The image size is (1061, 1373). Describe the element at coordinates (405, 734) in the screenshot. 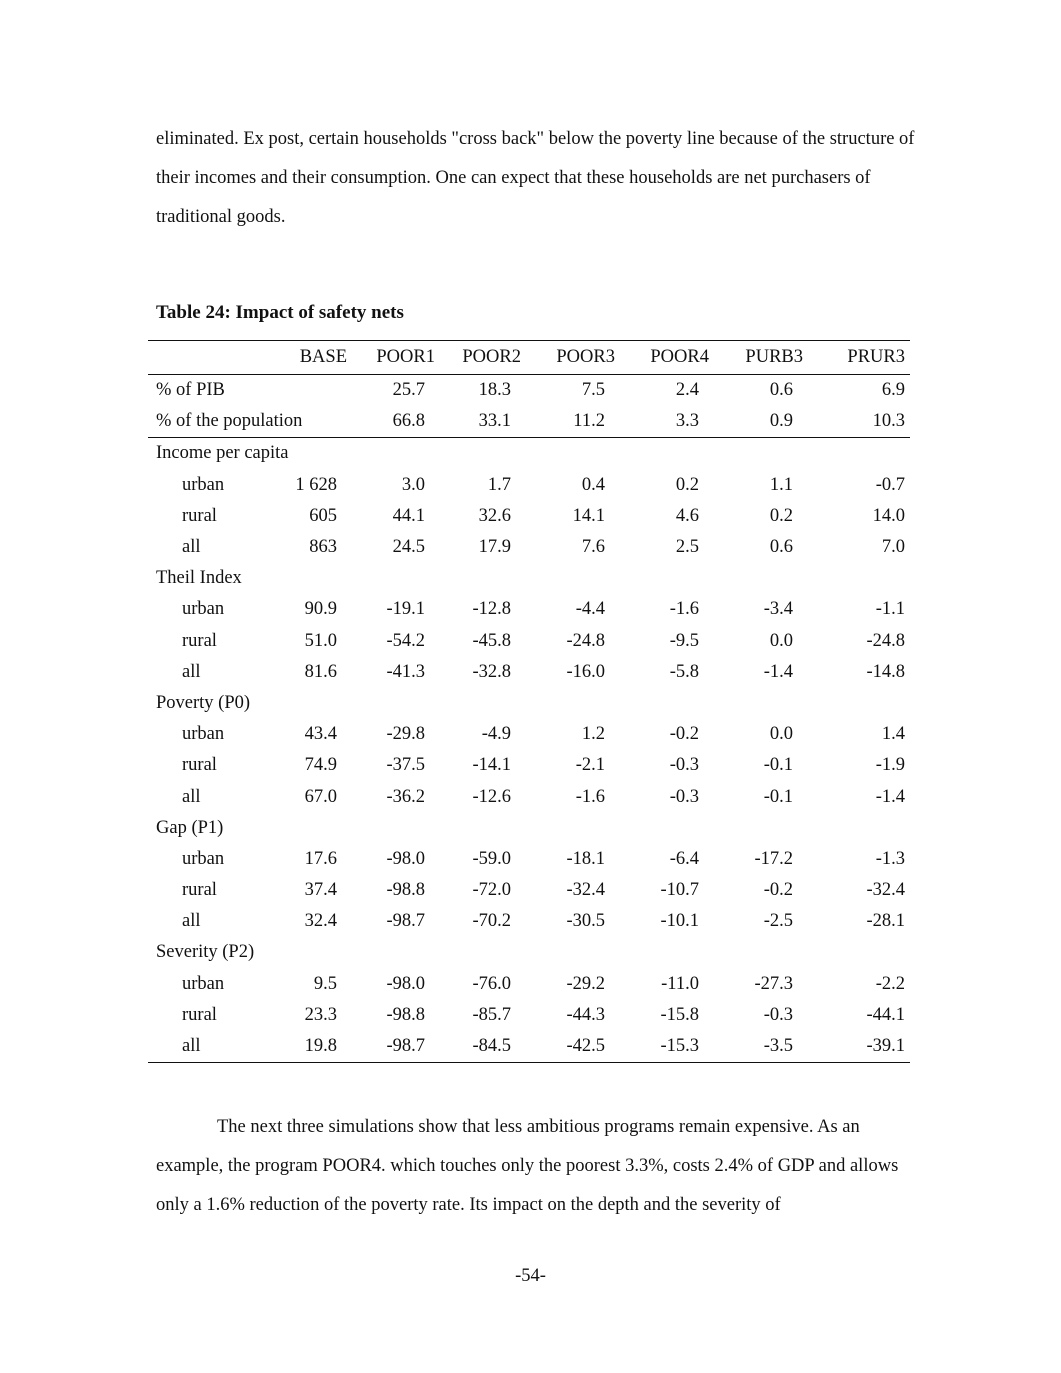

I see `table-cell: -29.8` at that location.